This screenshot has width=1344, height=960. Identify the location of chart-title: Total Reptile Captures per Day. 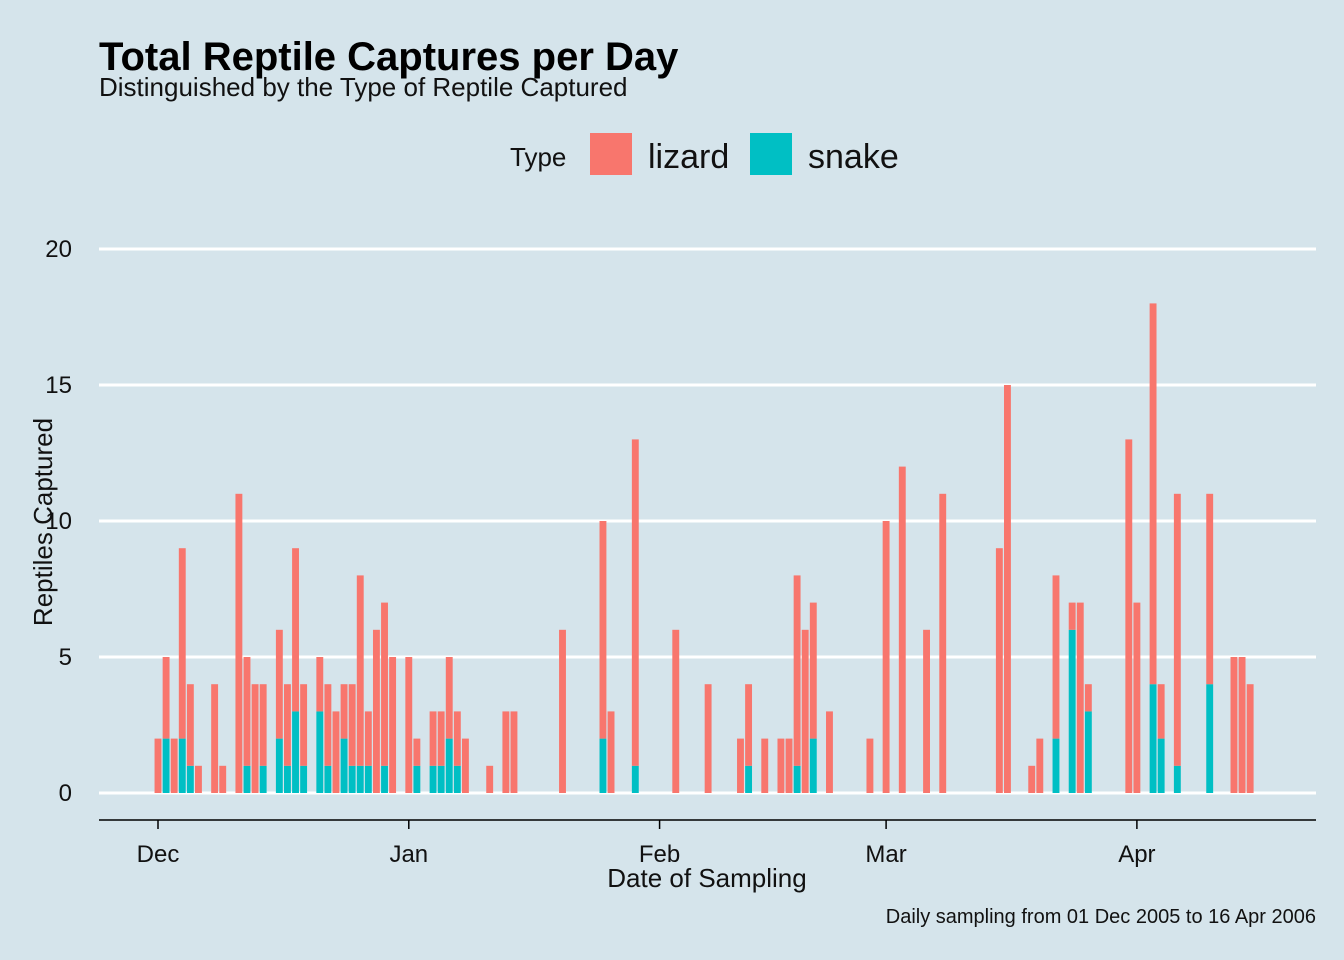
(389, 57).